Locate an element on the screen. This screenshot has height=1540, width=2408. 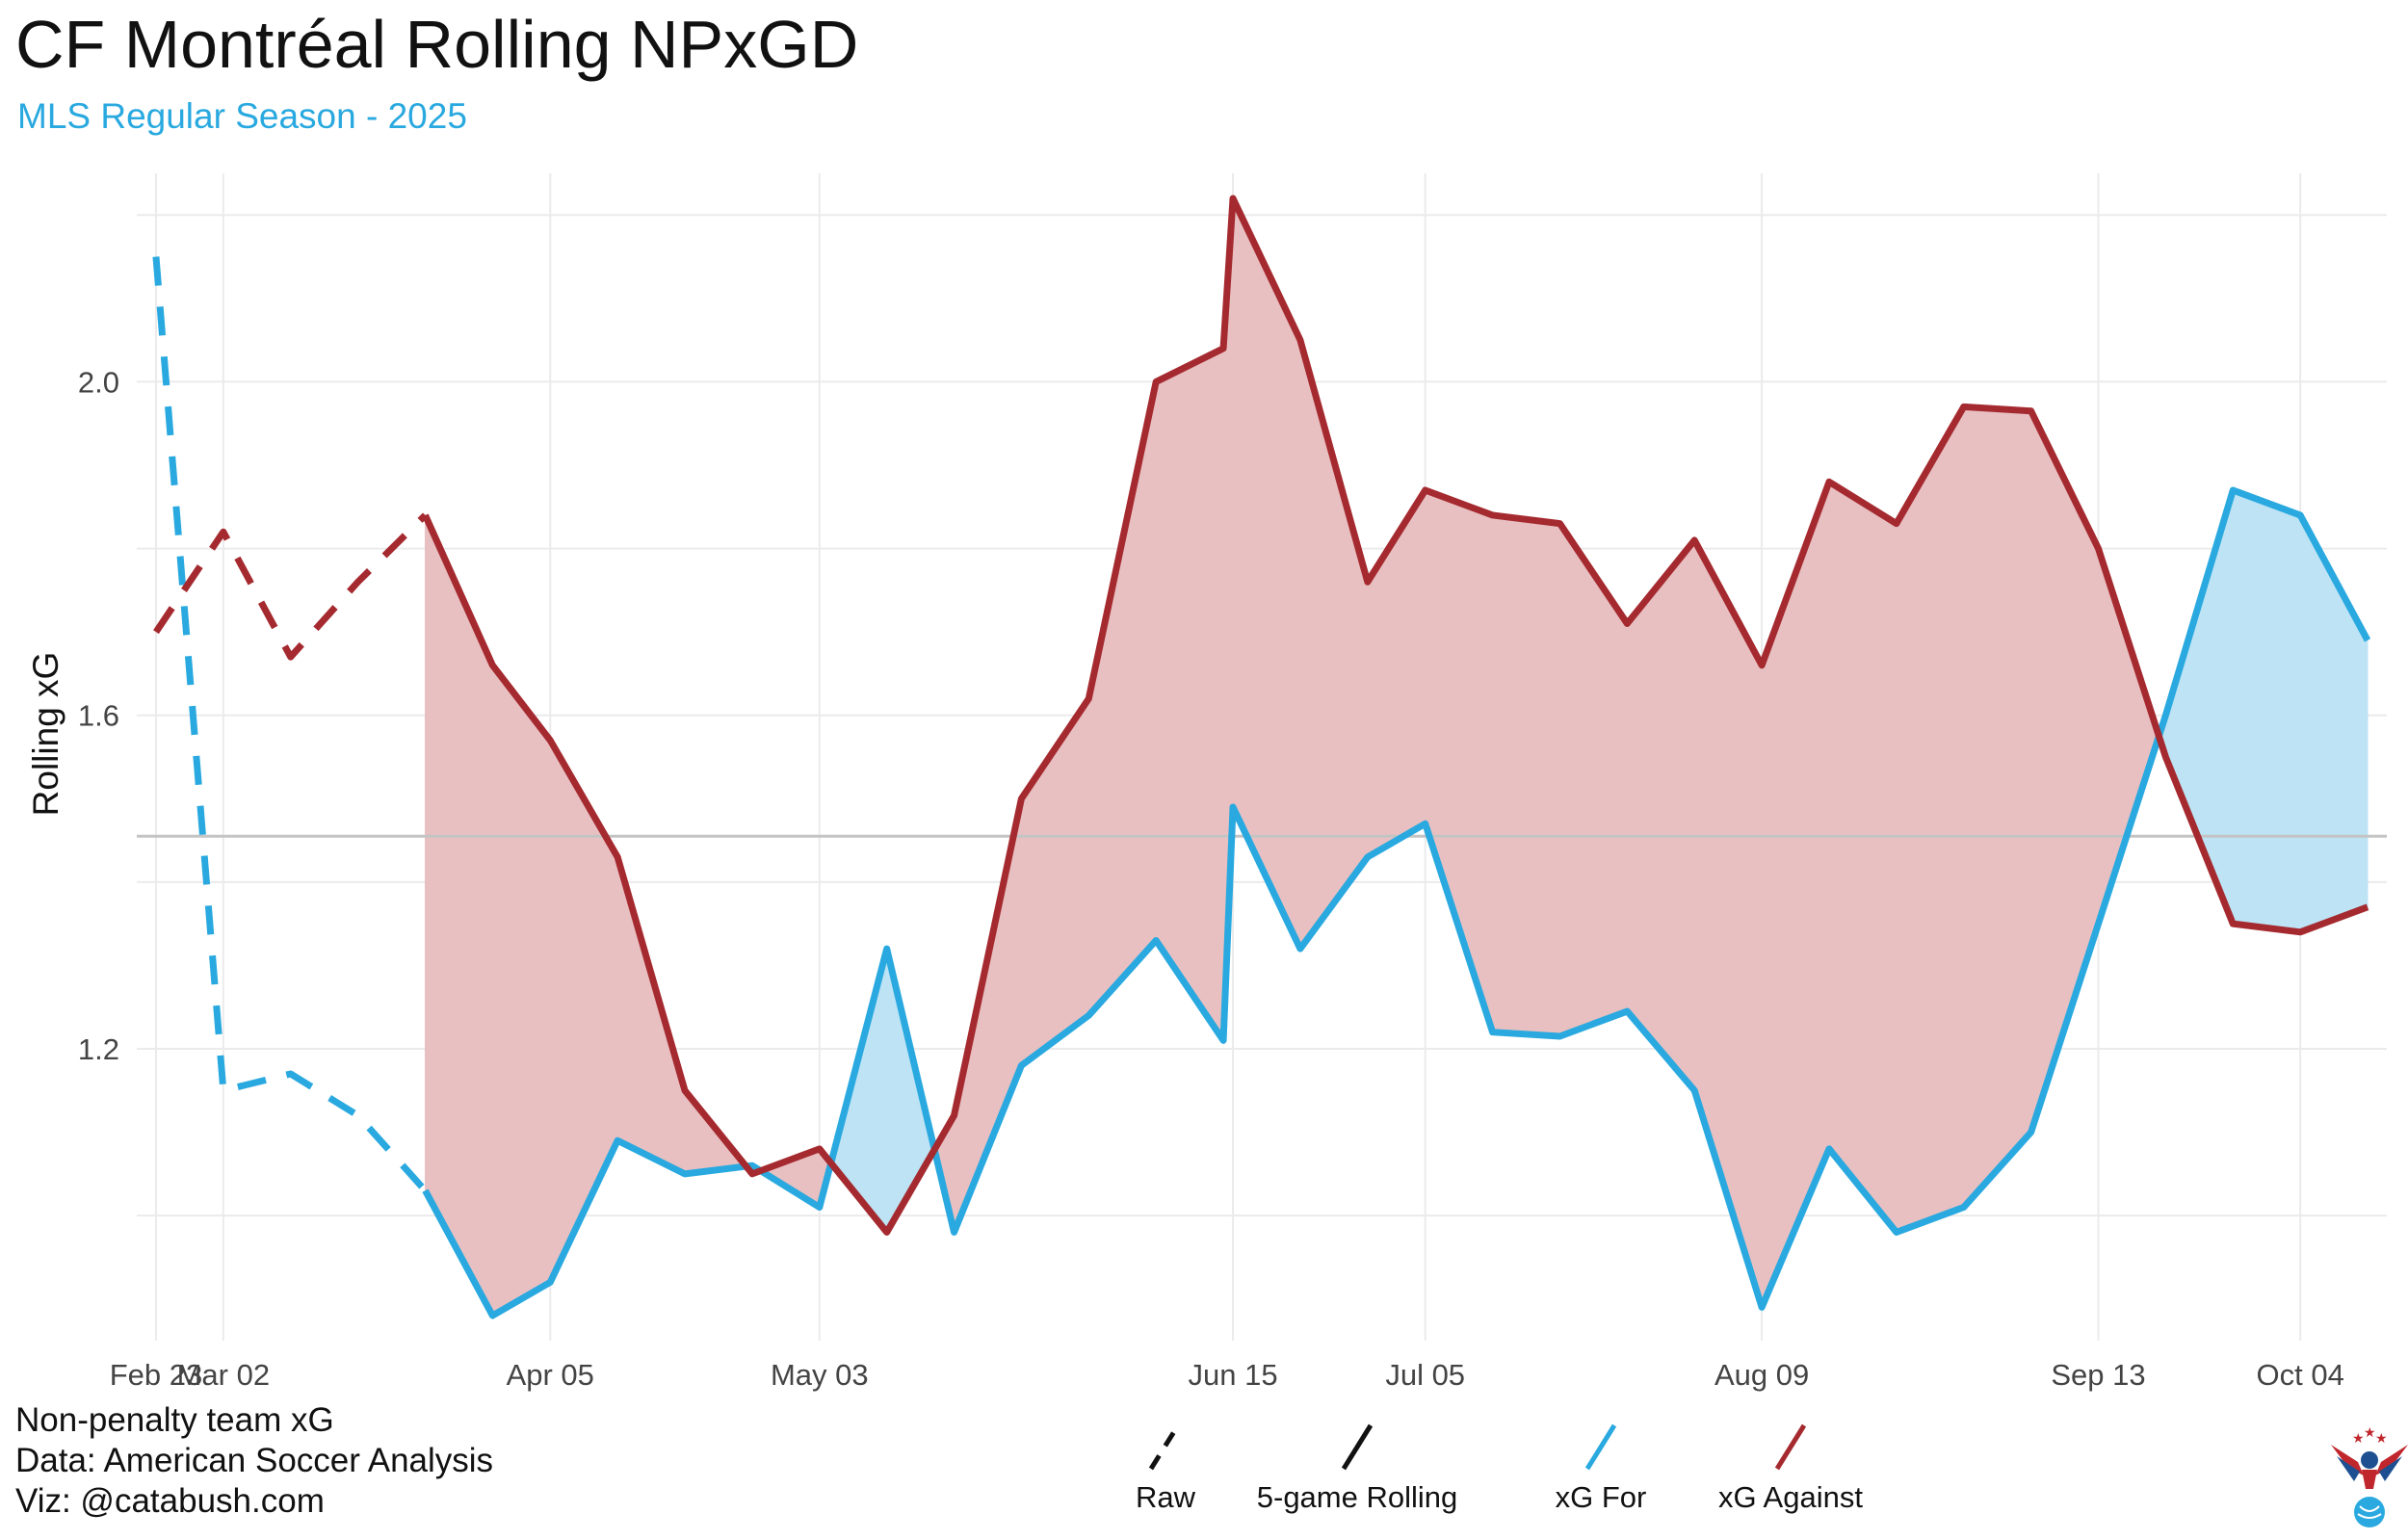
page-title: CF Montréal Rolling NPxGD is located at coordinates (437, 44).